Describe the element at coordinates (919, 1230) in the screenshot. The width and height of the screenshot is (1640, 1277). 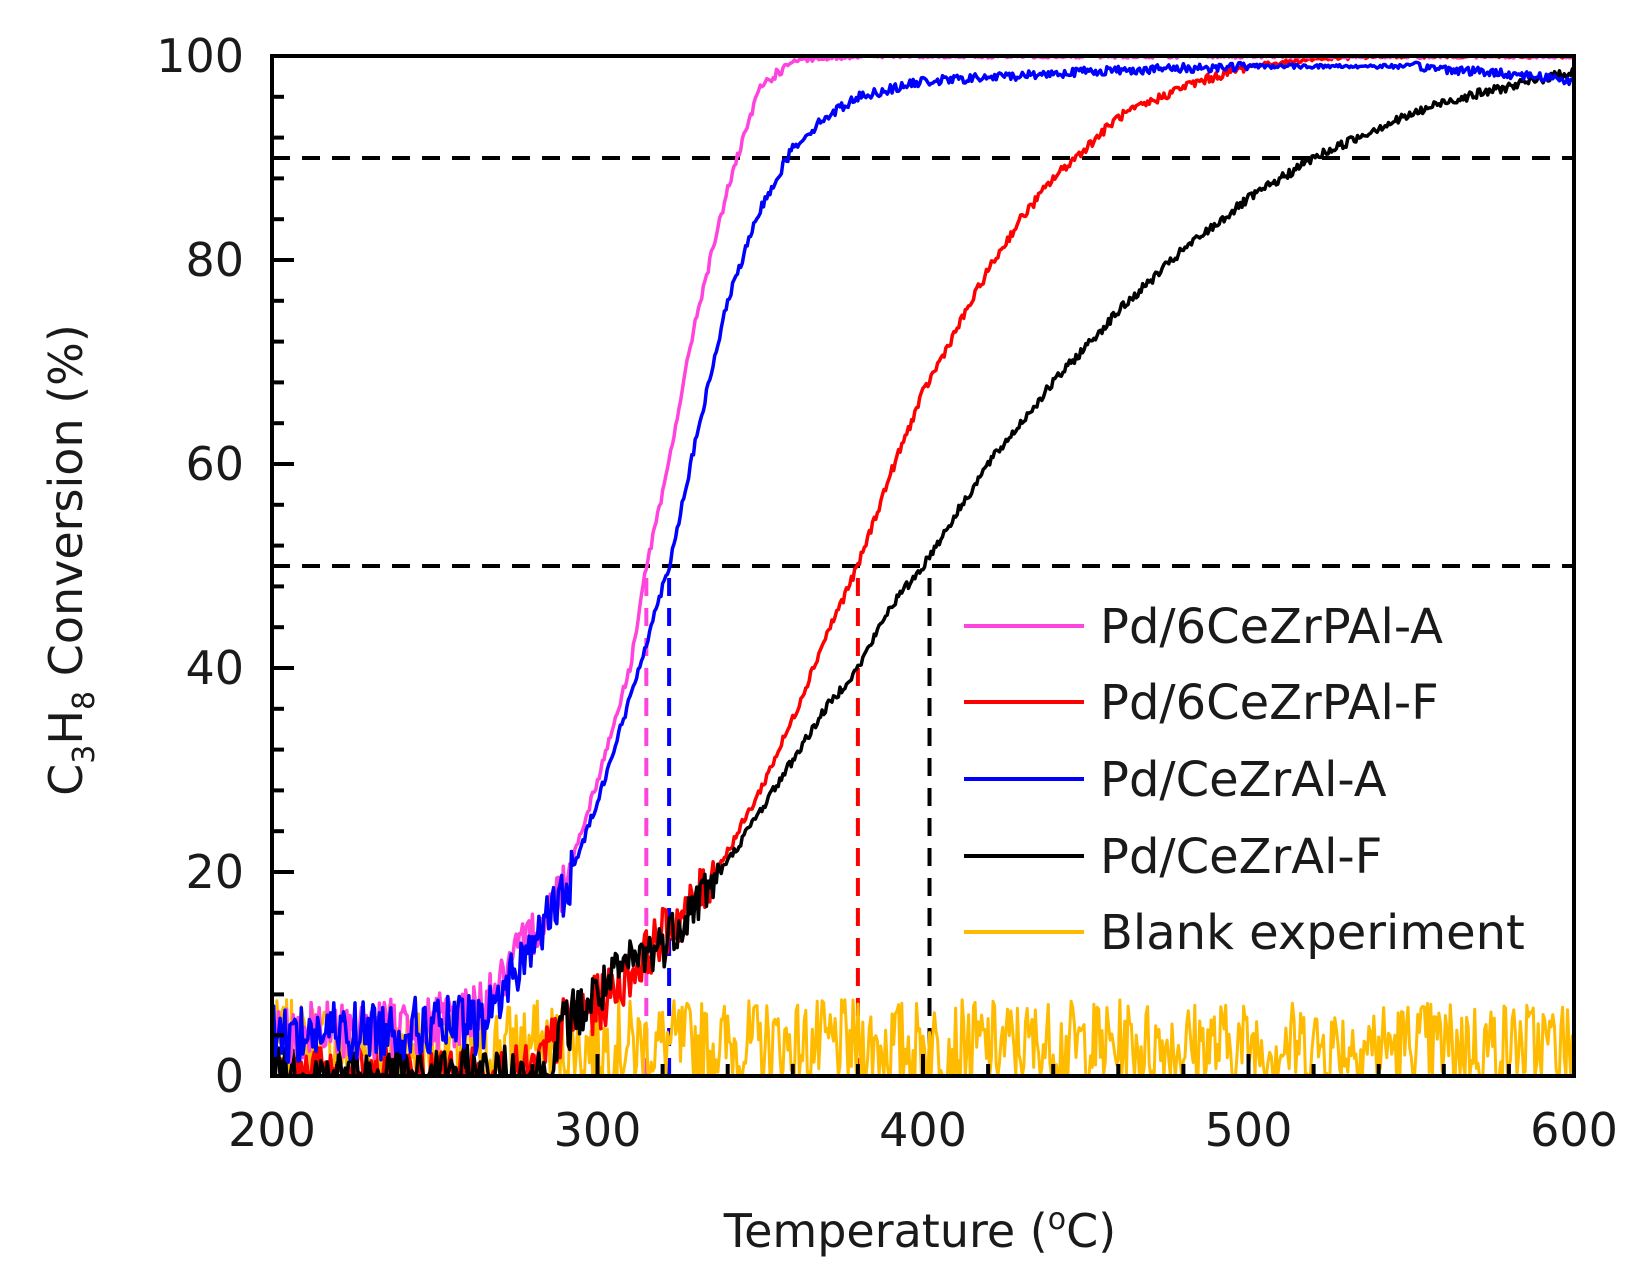
I see `x-axis-title: Temperature (oC)` at that location.